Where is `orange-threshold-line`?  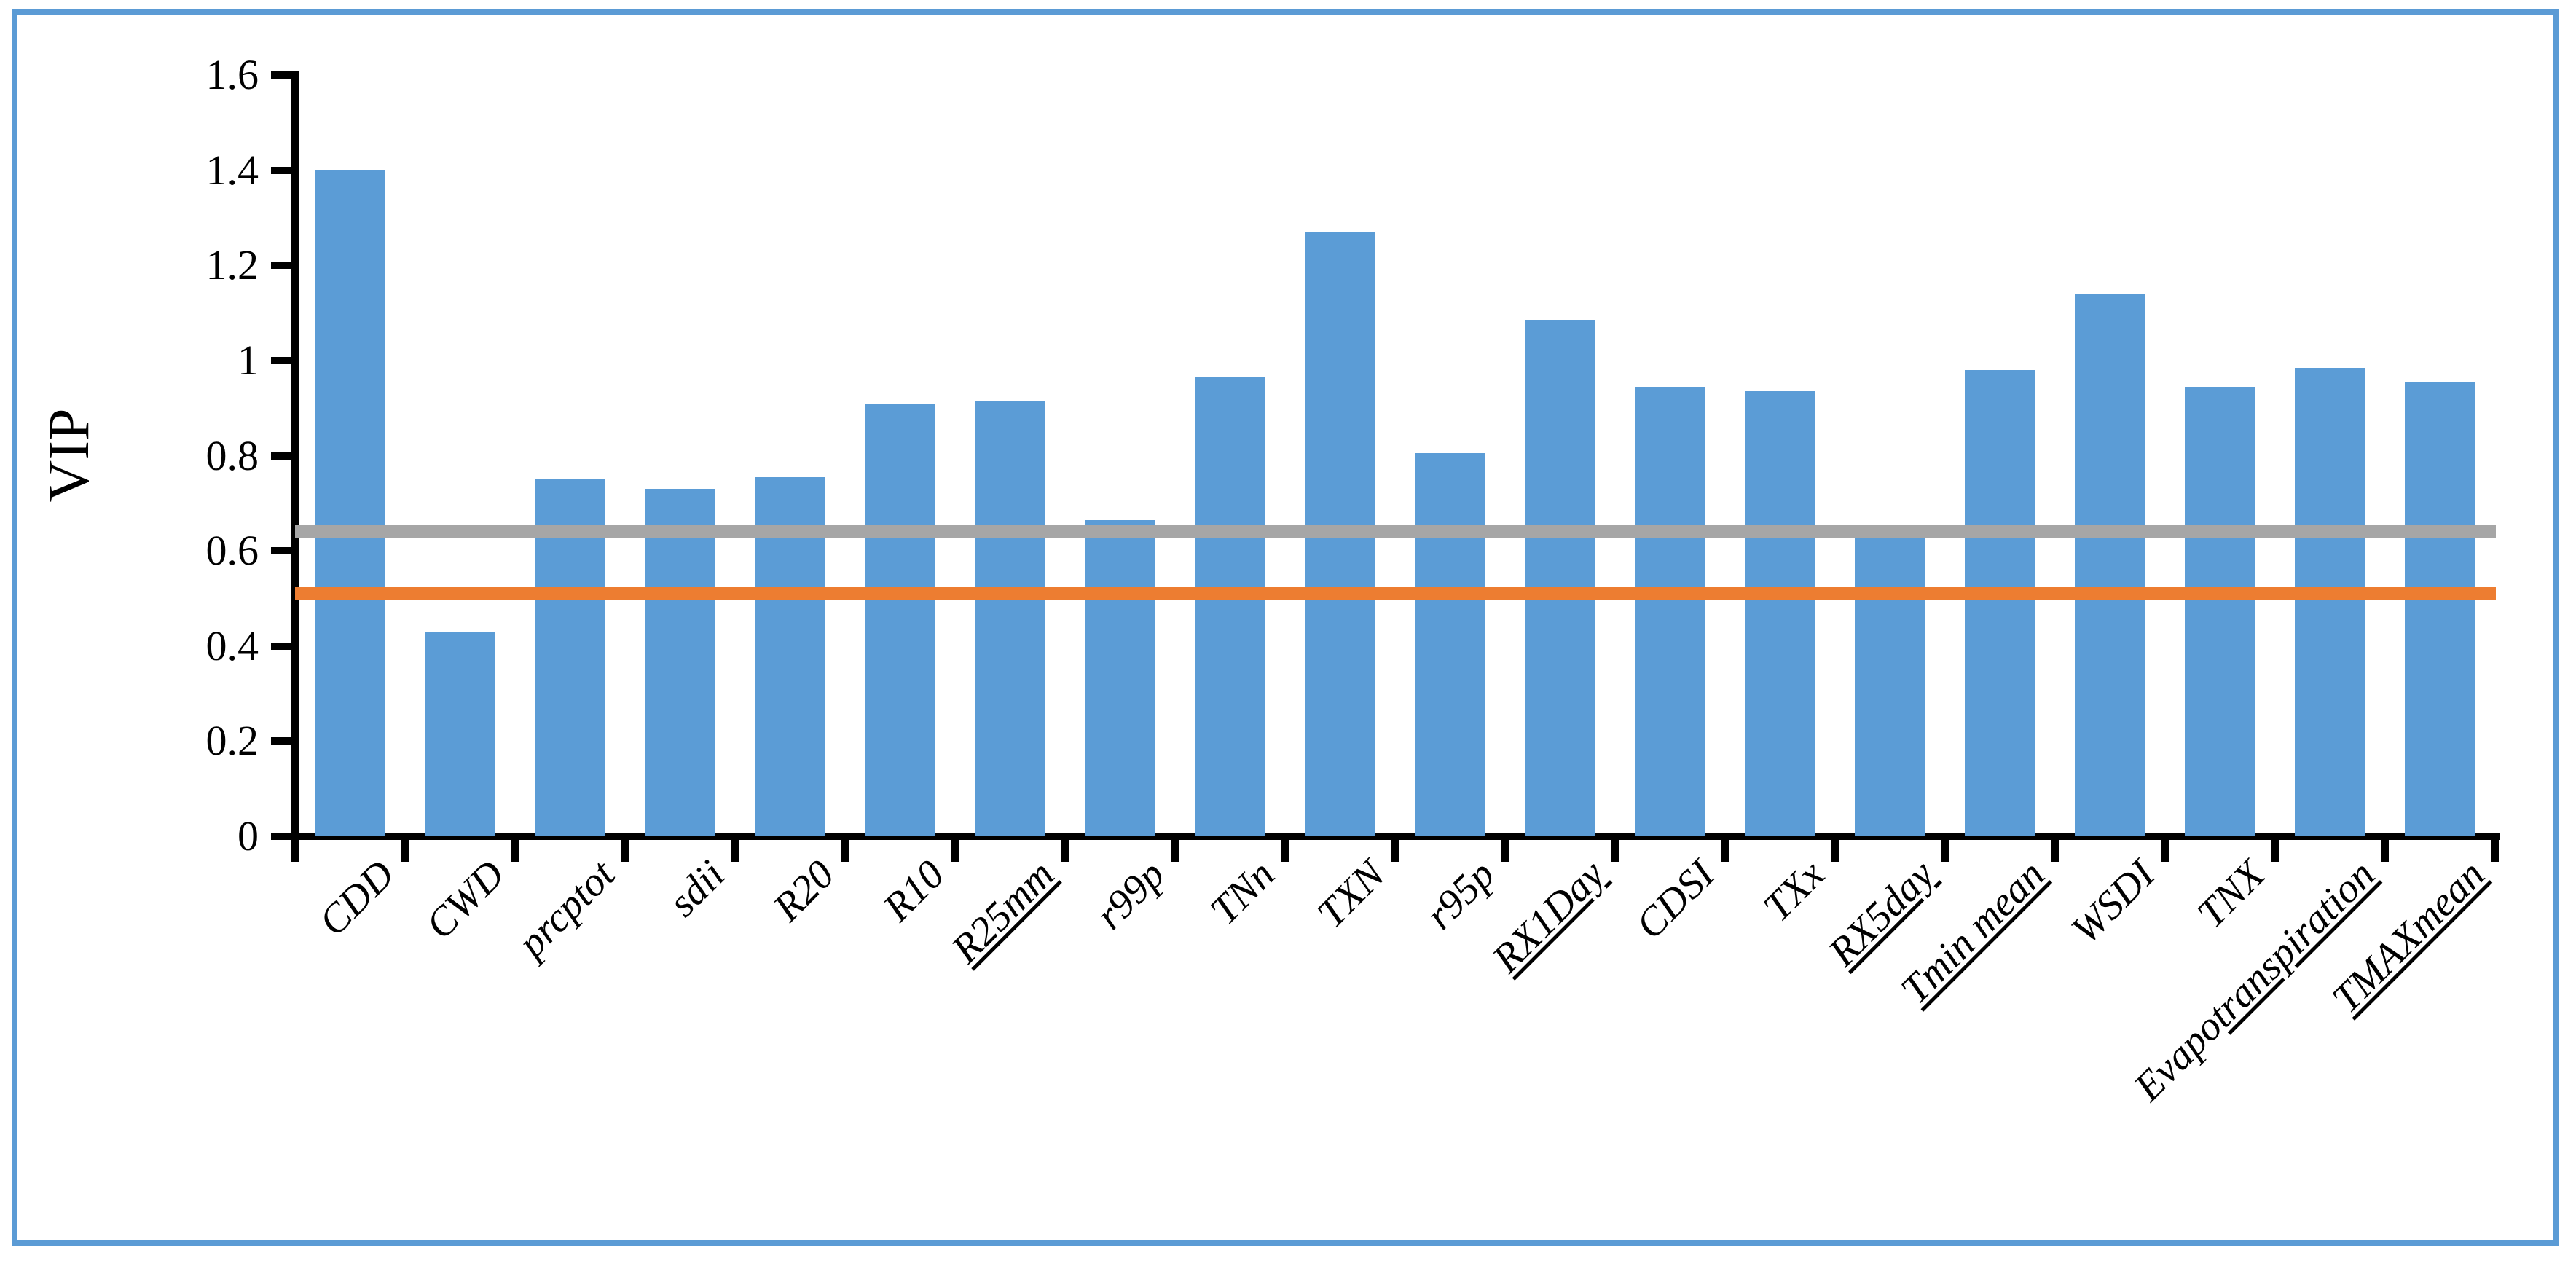 orange-threshold-line is located at coordinates (1395, 593).